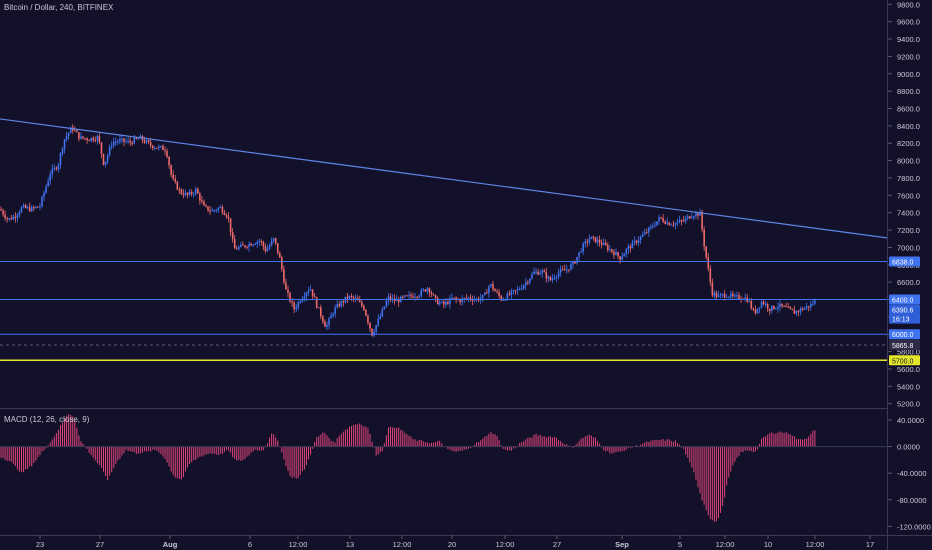  What do you see at coordinates (903, 262) in the screenshot?
I see `price-label-text: 6838.0` at bounding box center [903, 262].